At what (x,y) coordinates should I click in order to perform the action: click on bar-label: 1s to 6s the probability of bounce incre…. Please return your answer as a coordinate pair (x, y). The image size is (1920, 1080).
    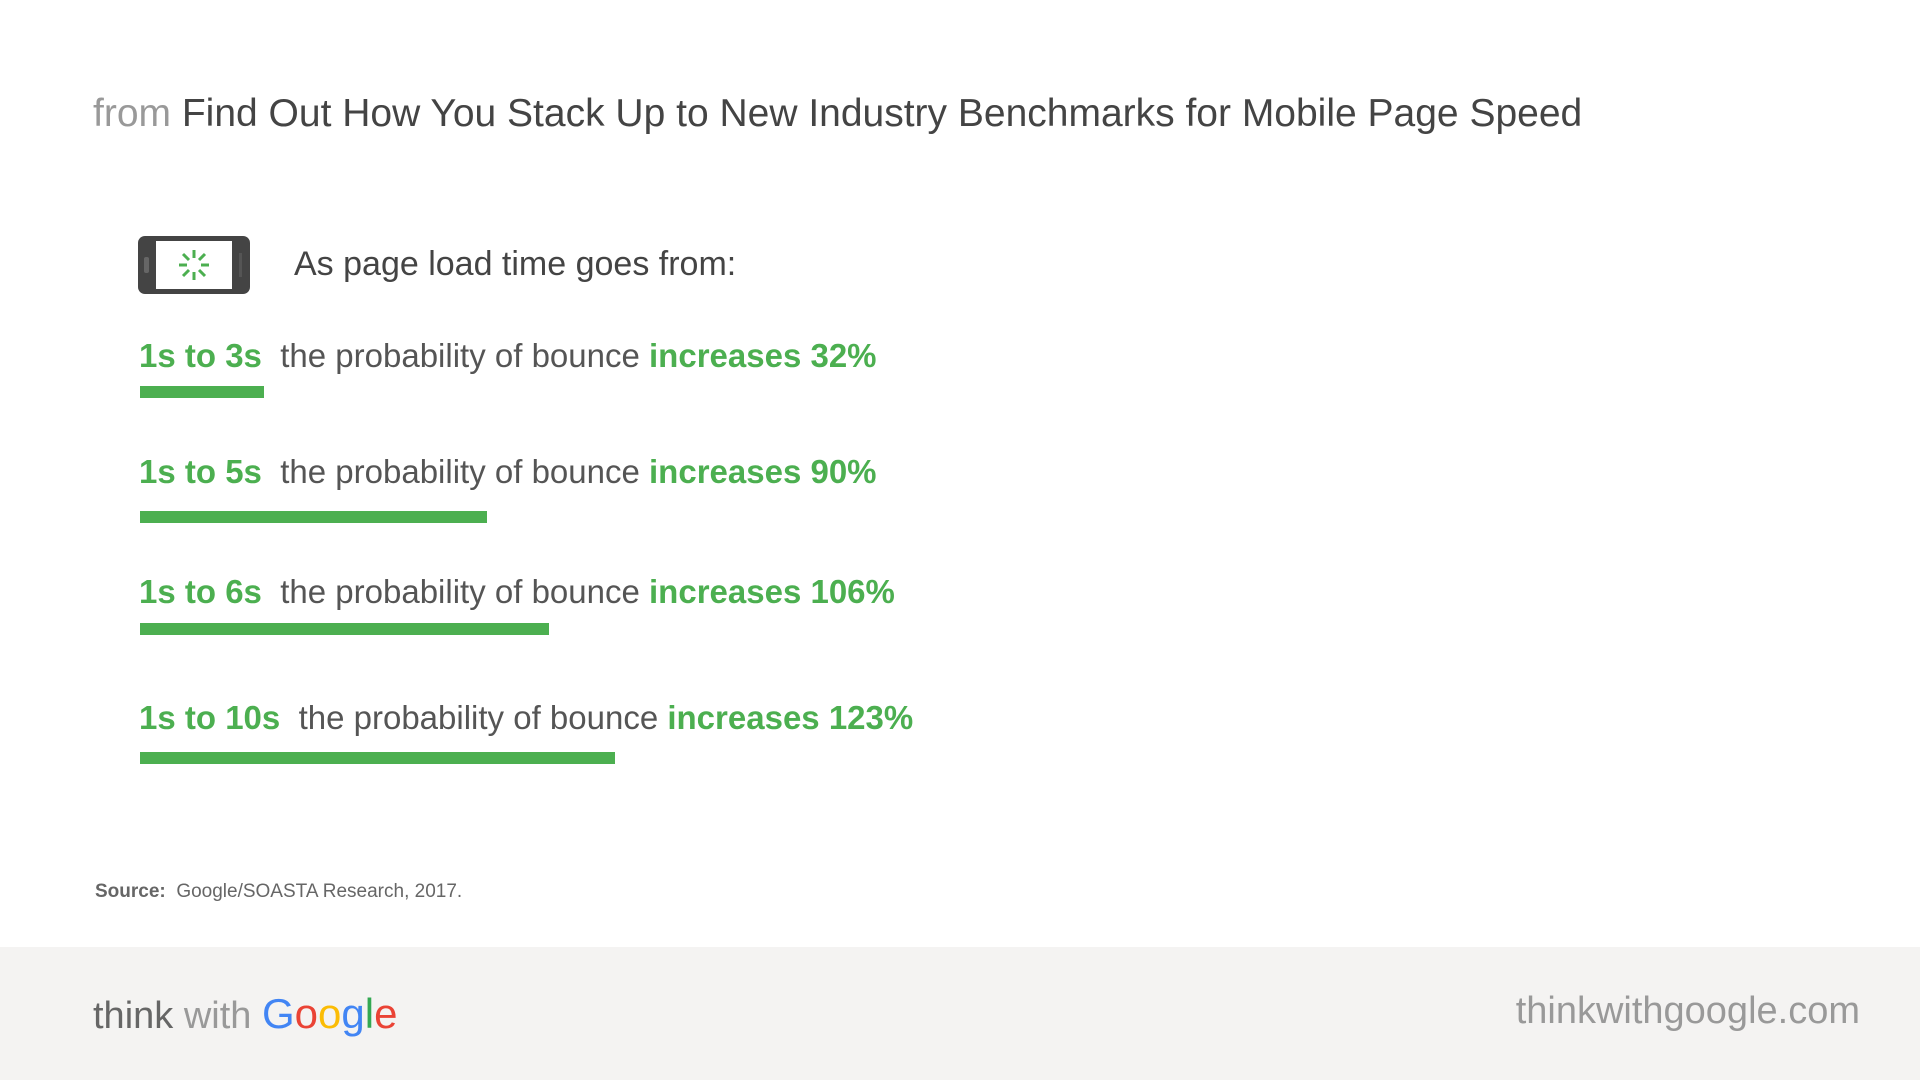
    Looking at the image, I should click on (517, 592).